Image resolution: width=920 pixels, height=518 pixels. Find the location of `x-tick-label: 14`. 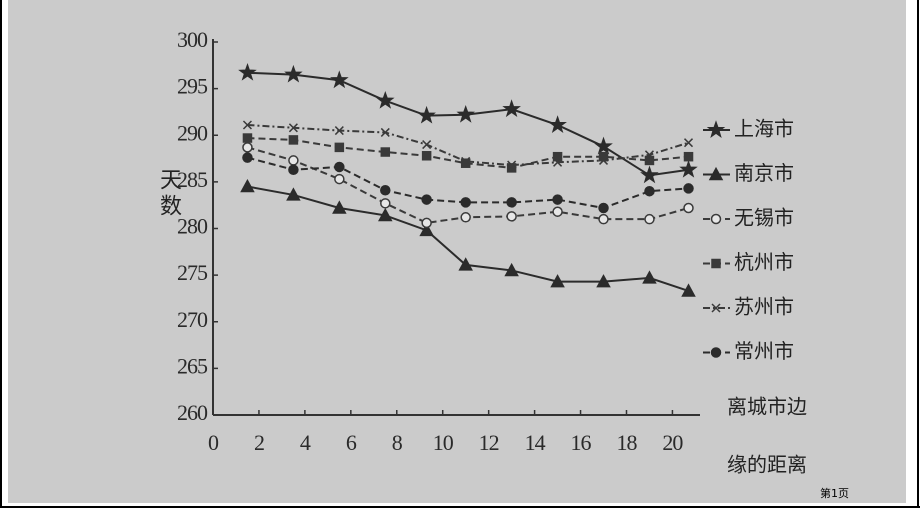

x-tick-label: 14 is located at coordinates (535, 442).